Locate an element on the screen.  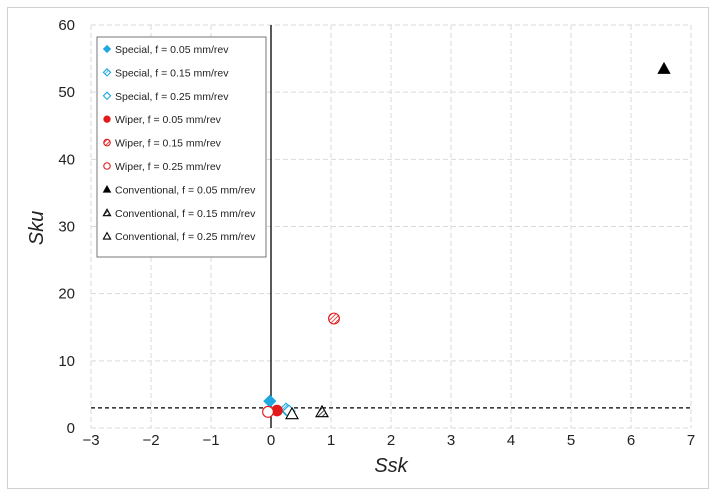
y-tick-label: 0 is located at coordinates (71, 428).